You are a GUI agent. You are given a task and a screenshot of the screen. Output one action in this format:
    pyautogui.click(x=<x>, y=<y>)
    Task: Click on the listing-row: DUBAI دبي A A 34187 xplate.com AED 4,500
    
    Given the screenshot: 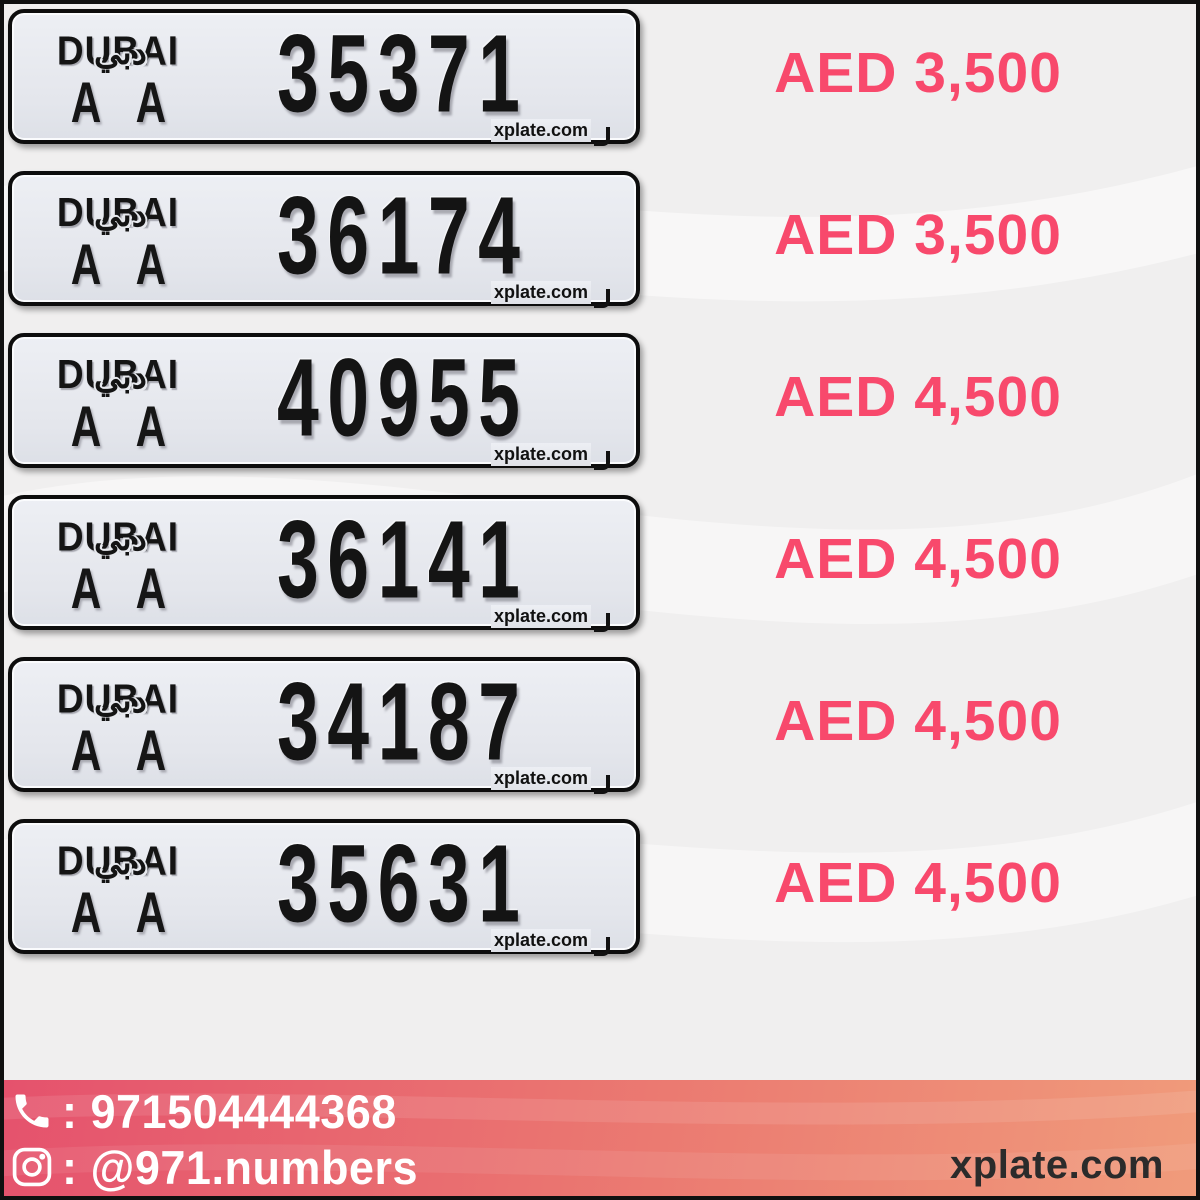 What is the action you would take?
    pyautogui.click(x=600, y=725)
    